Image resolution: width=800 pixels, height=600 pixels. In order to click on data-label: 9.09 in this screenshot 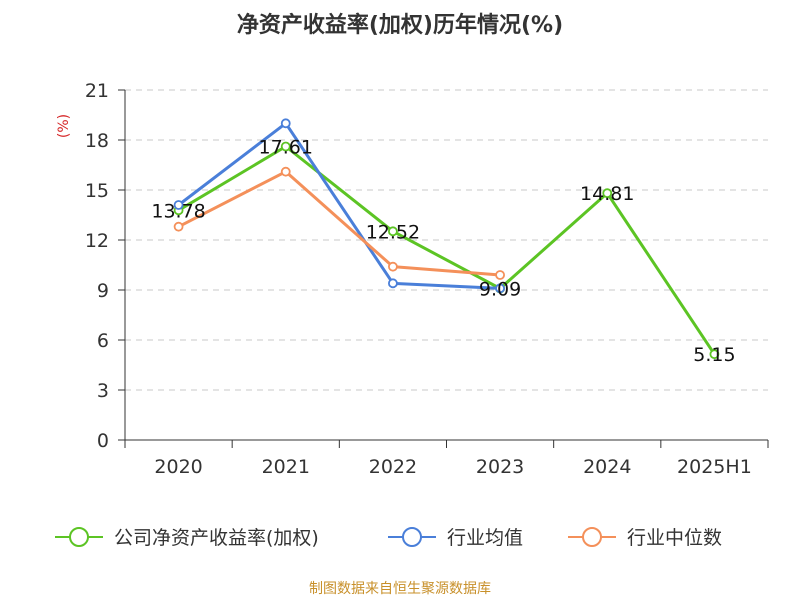, I will do `click(500, 290)`.